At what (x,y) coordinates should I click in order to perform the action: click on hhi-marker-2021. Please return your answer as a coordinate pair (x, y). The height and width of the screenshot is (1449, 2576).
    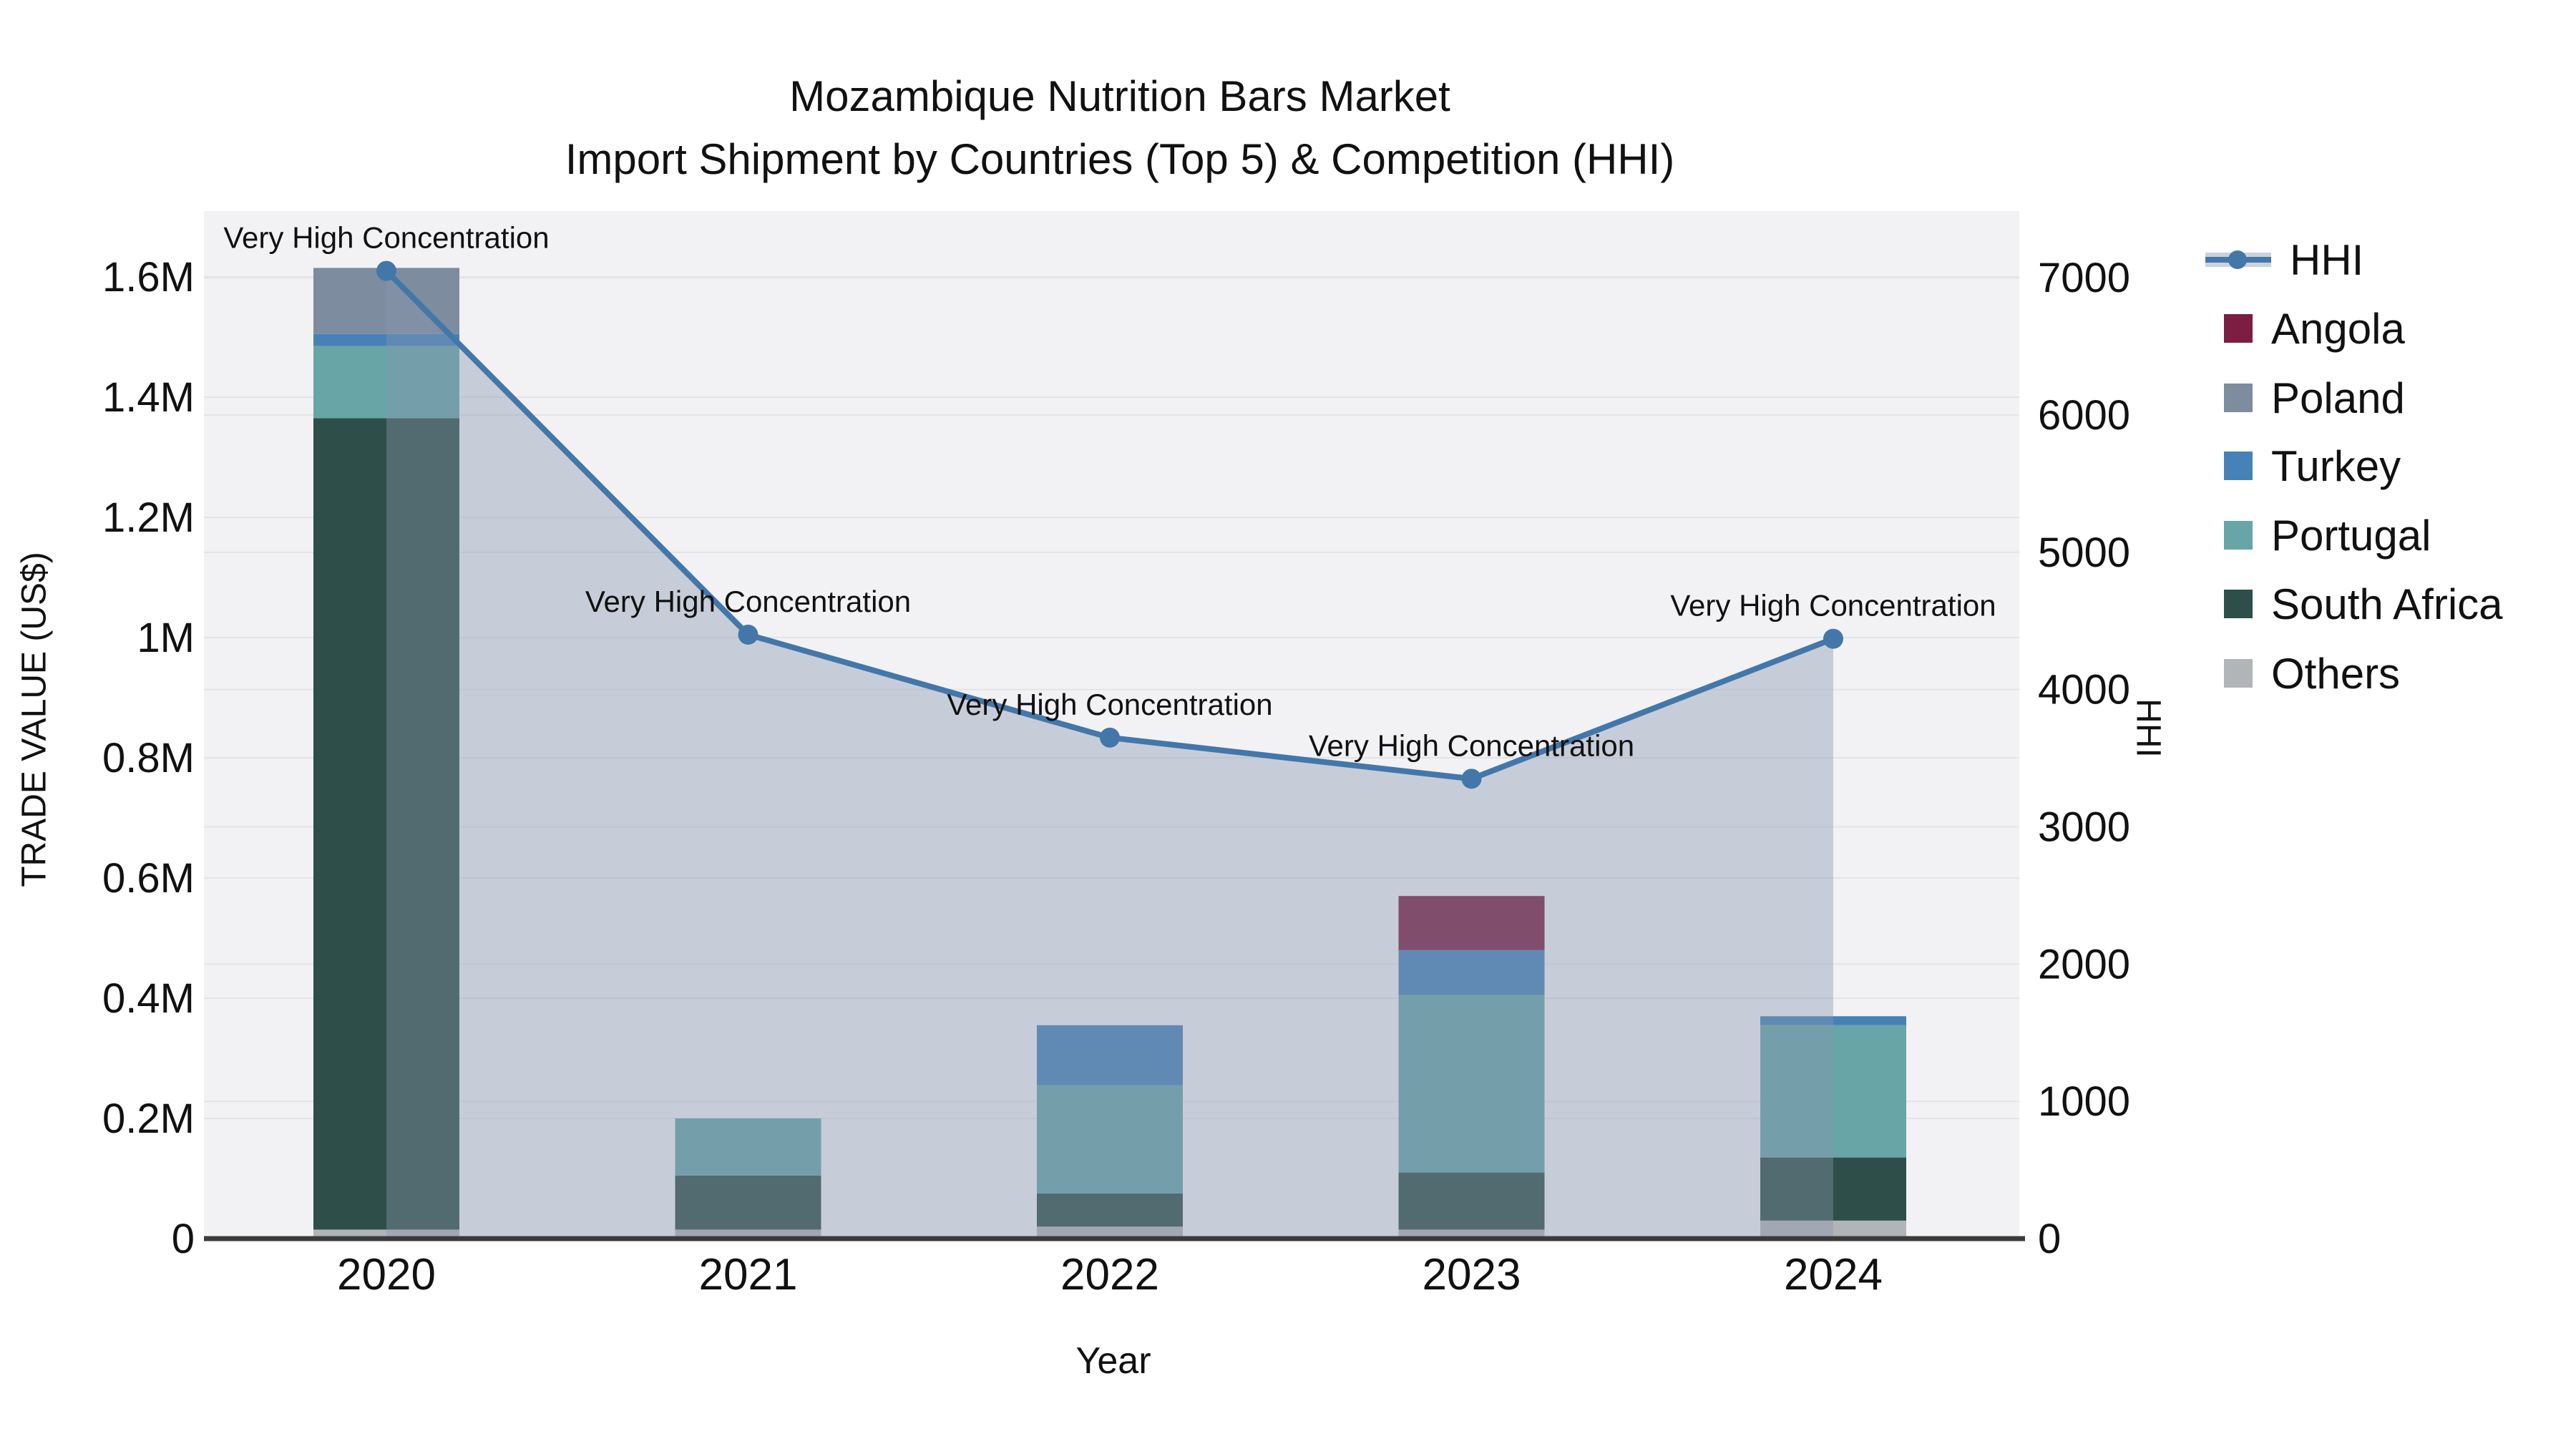
    Looking at the image, I should click on (748, 634).